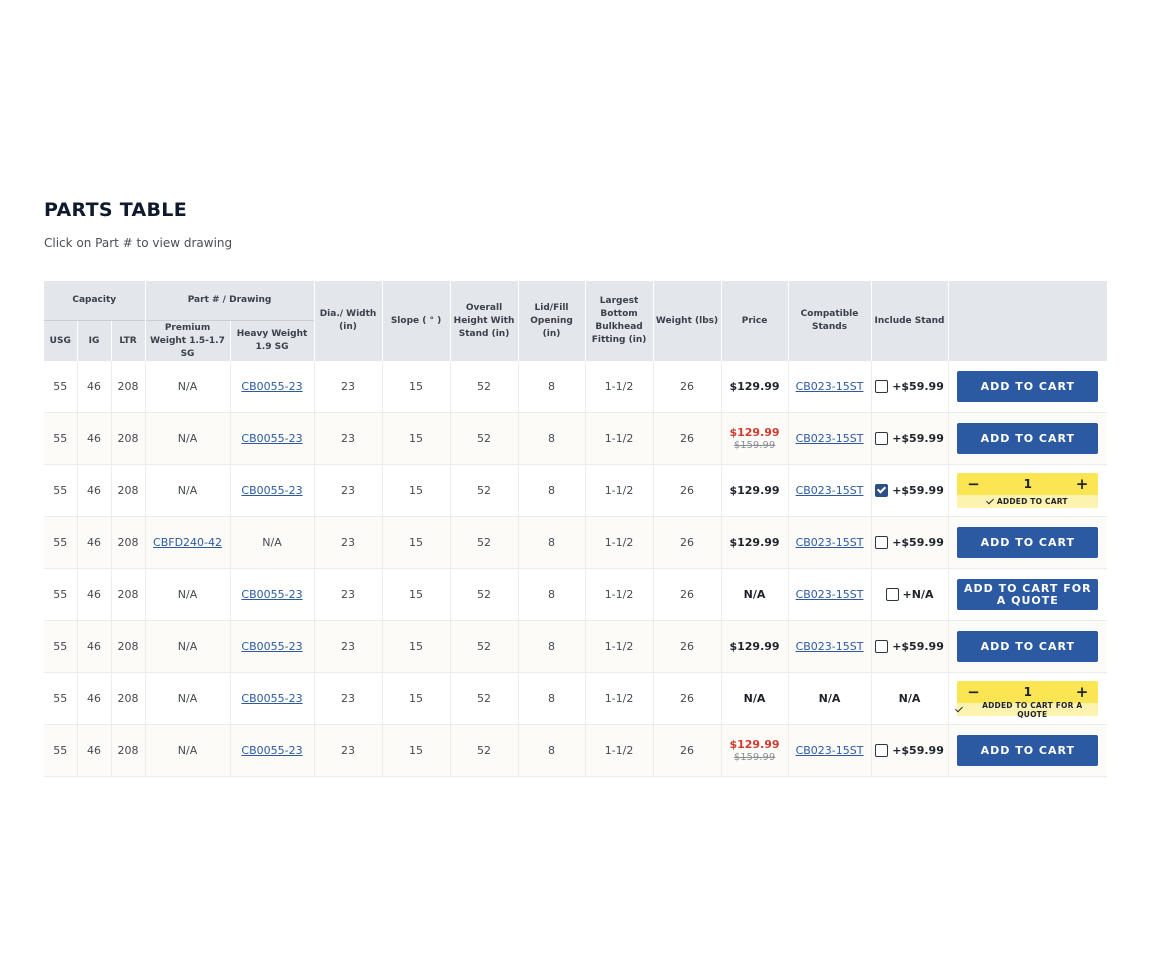  What do you see at coordinates (60, 340) in the screenshot?
I see `header-usg: USG` at bounding box center [60, 340].